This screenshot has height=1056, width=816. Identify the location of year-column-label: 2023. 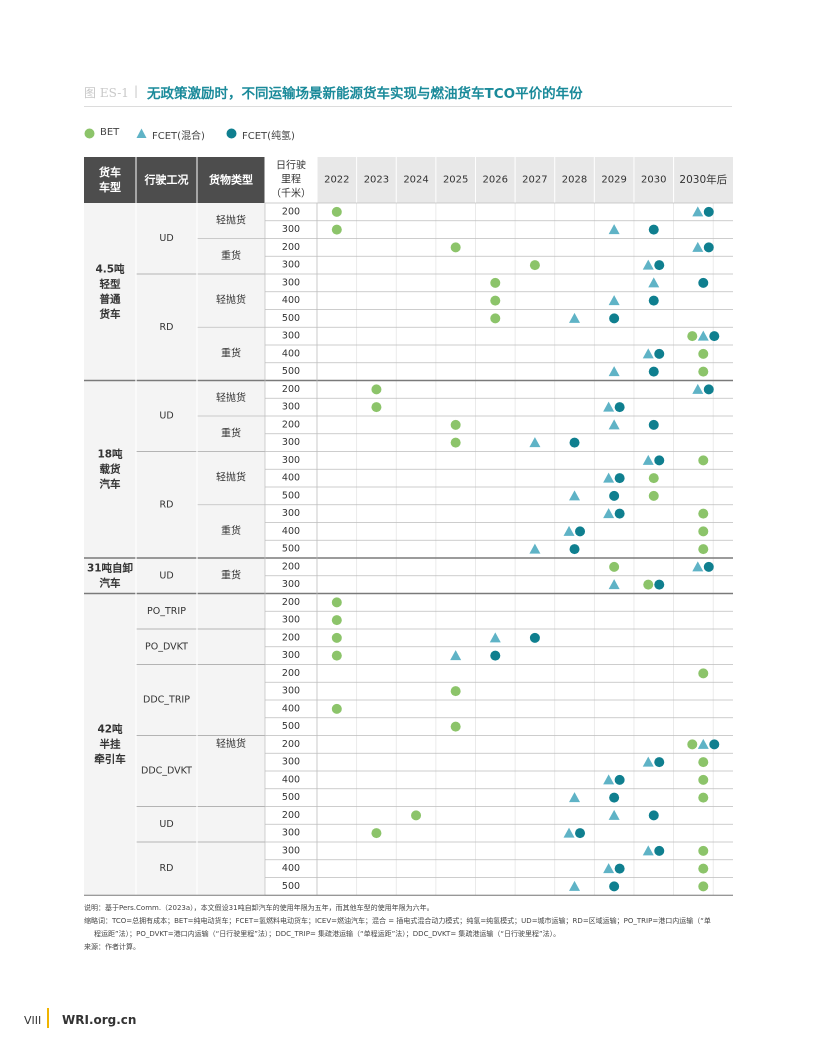
(376, 180).